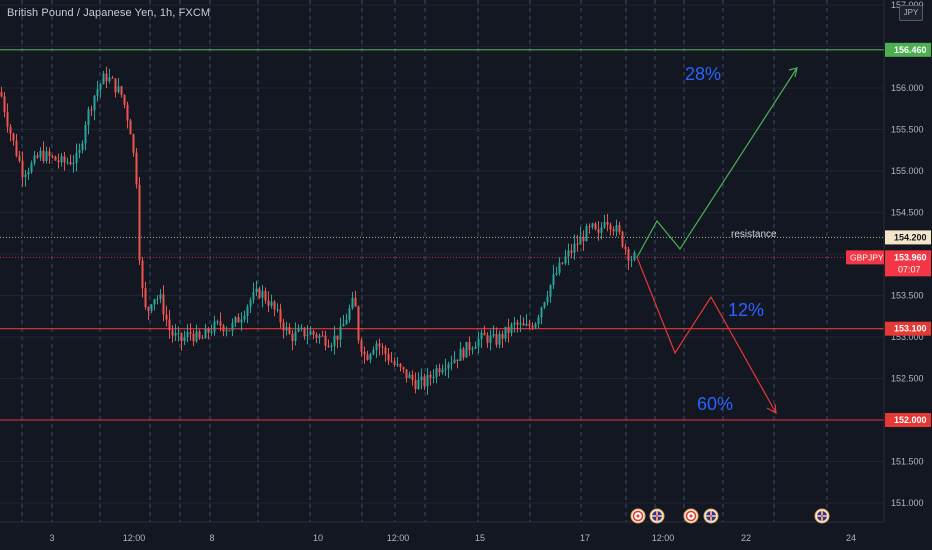 This screenshot has height=550, width=932. I want to click on level-153100-price-label: 153.100, so click(910, 329).